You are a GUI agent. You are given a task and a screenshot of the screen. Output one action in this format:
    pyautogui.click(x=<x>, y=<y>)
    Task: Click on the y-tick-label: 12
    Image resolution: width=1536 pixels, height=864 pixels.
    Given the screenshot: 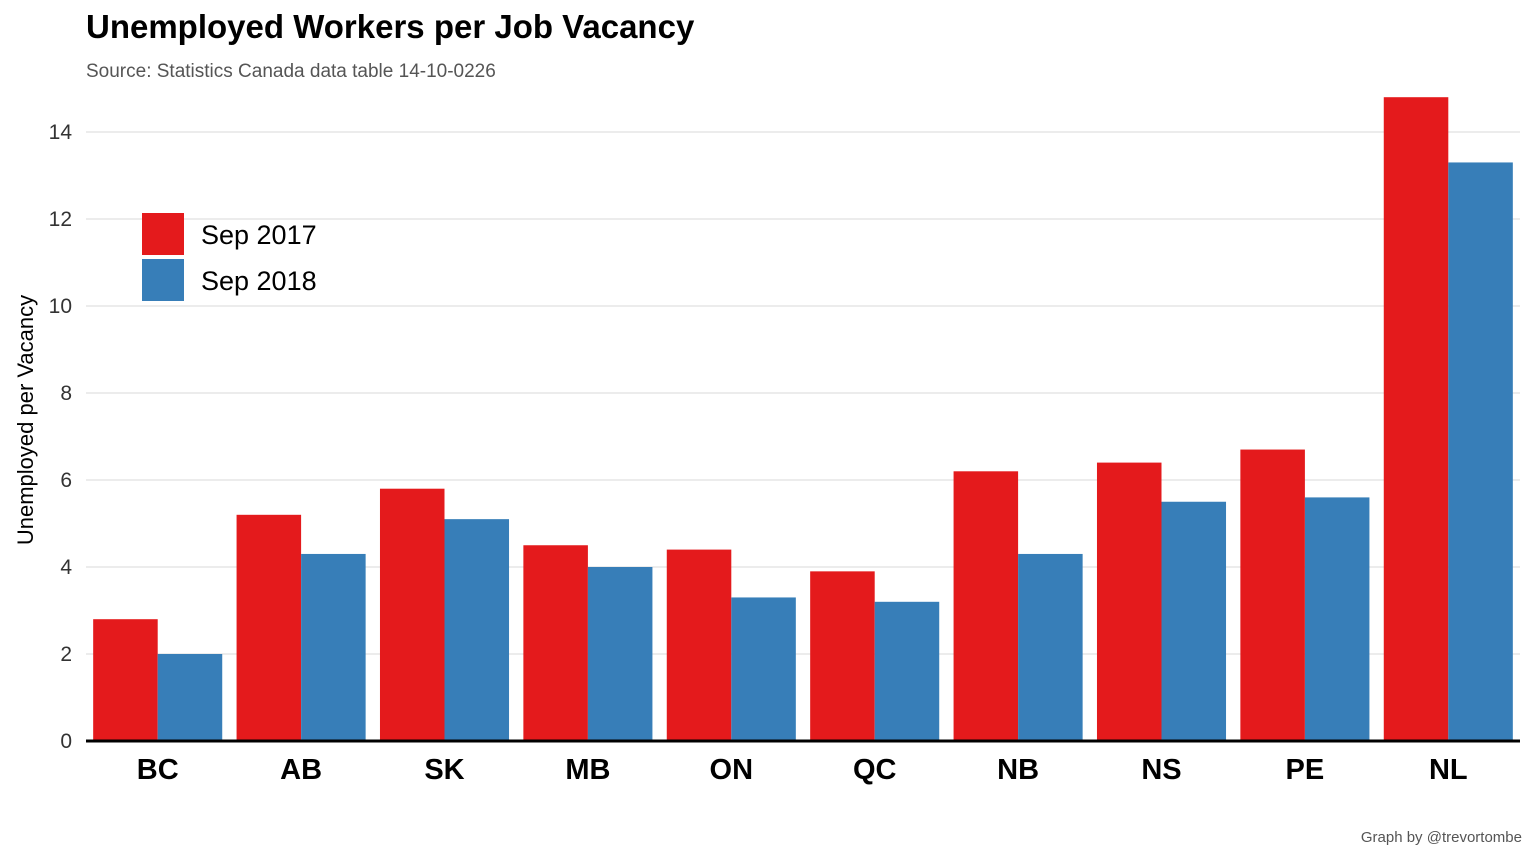 What is the action you would take?
    pyautogui.click(x=60, y=219)
    